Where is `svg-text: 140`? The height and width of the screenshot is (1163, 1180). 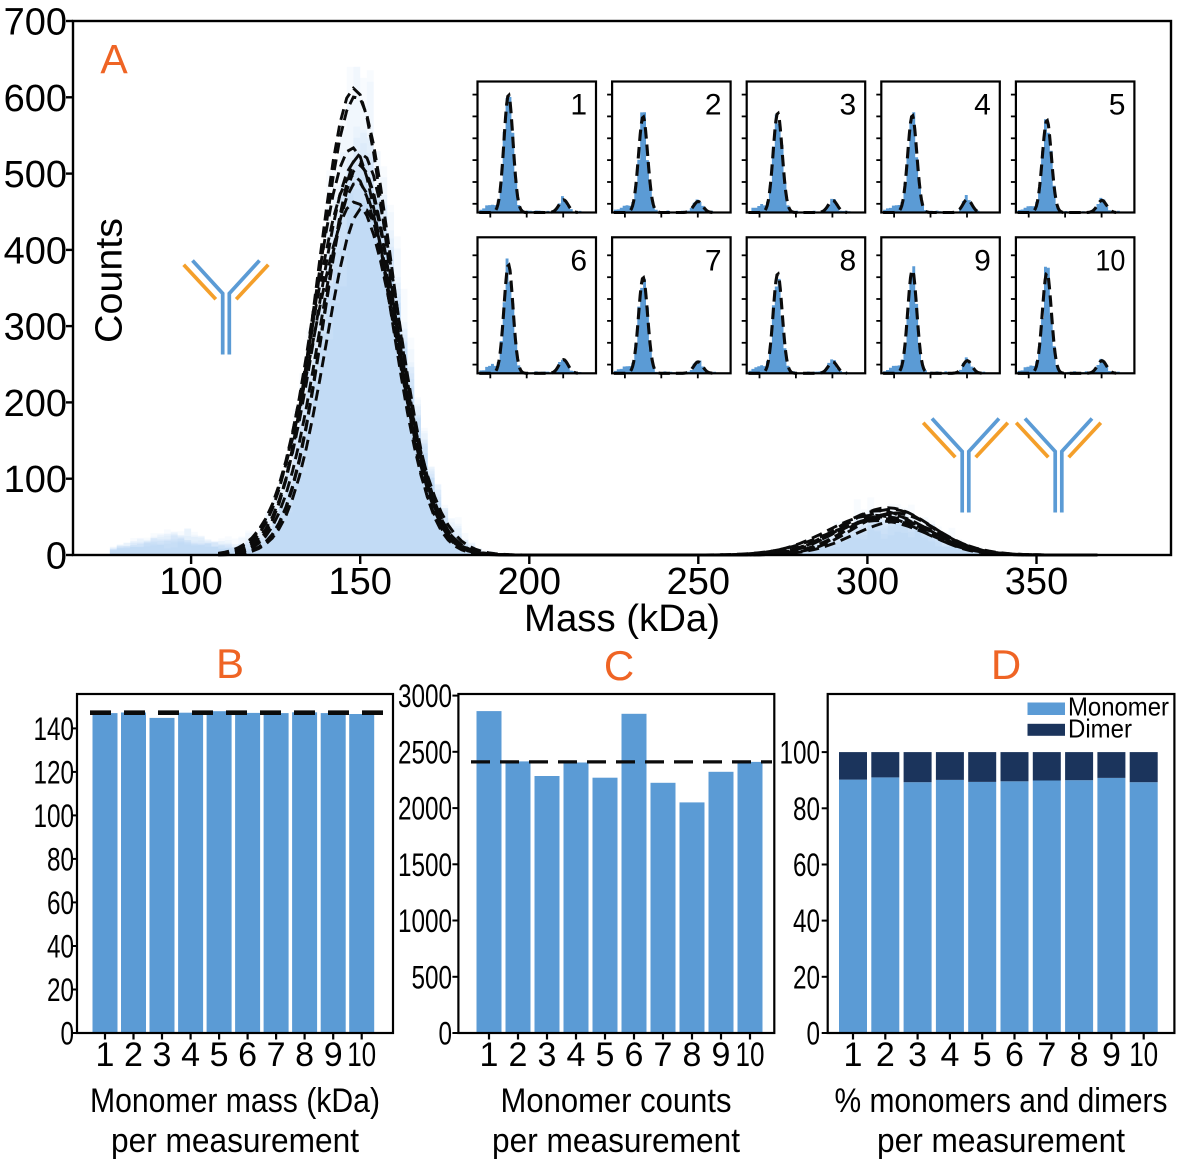 svg-text: 140 is located at coordinates (54, 729).